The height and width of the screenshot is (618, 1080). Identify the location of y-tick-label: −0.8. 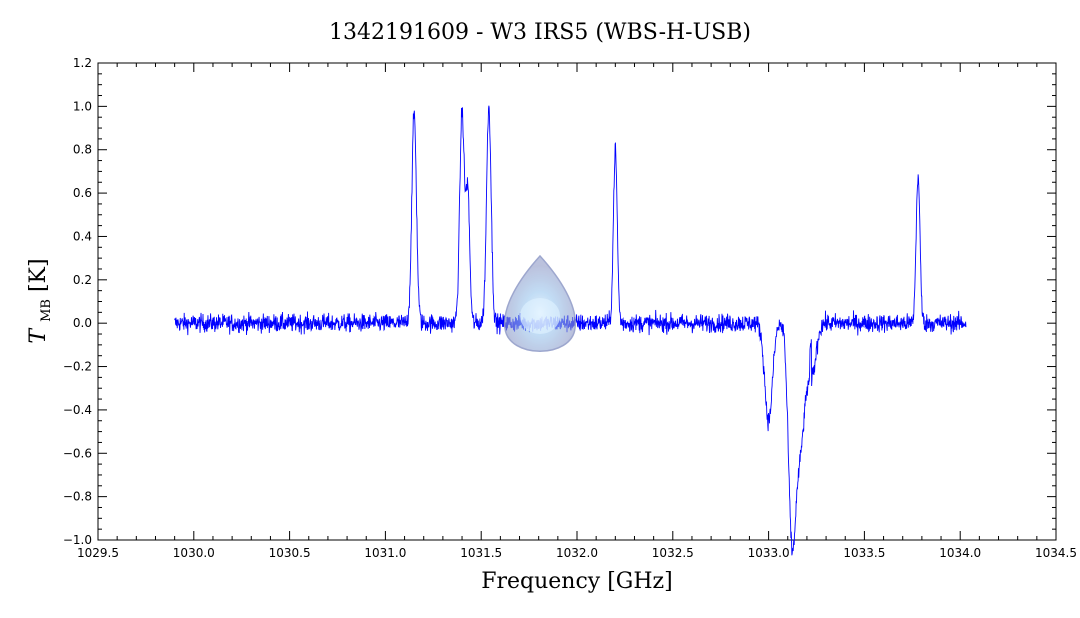
(77, 497).